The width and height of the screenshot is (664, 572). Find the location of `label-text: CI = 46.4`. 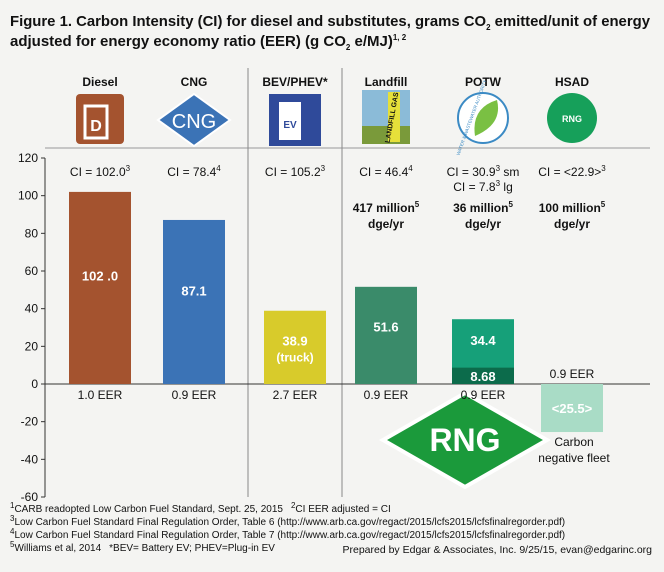

label-text: CI = 46.4 is located at coordinates (383, 172).